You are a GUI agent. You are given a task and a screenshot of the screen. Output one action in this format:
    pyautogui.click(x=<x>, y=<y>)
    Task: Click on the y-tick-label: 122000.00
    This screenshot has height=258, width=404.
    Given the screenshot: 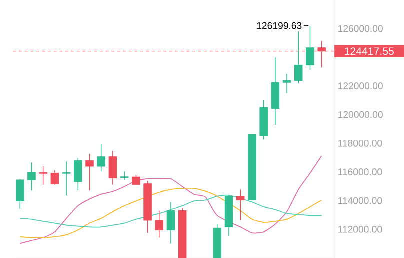 What is the action you would take?
    pyautogui.click(x=360, y=86)
    